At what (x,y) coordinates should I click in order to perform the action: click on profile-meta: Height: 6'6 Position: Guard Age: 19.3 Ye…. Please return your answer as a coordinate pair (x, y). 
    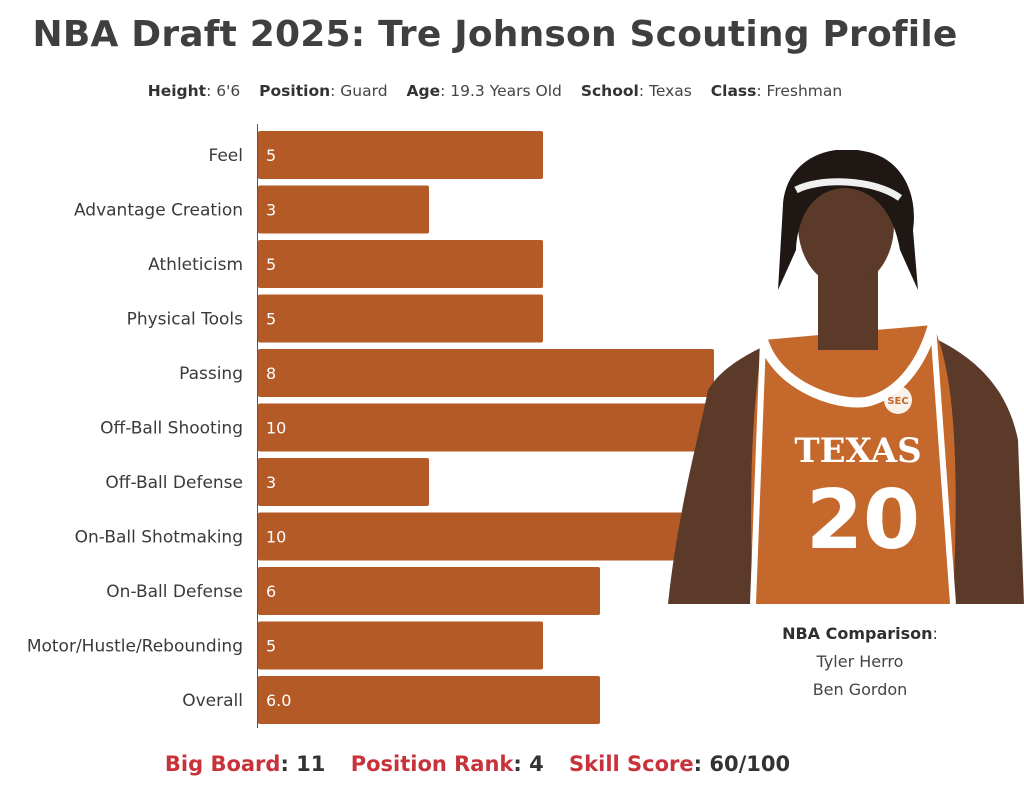
    Looking at the image, I should click on (495, 91).